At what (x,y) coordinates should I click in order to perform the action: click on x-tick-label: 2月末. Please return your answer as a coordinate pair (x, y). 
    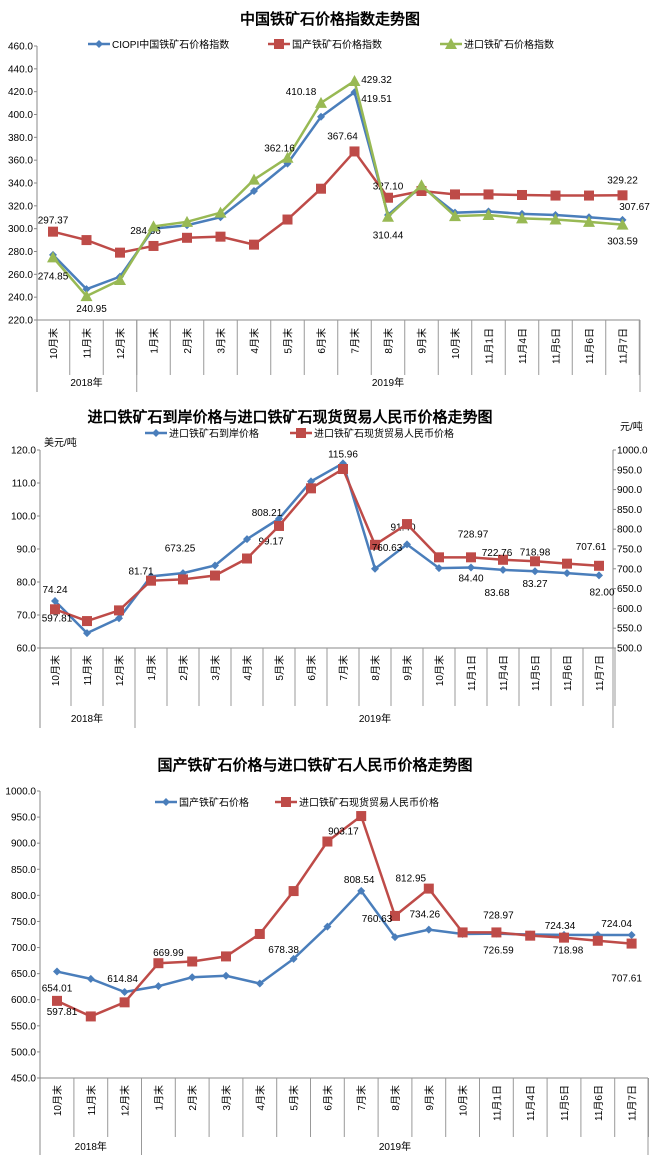
    Looking at the image, I should click on (187, 341).